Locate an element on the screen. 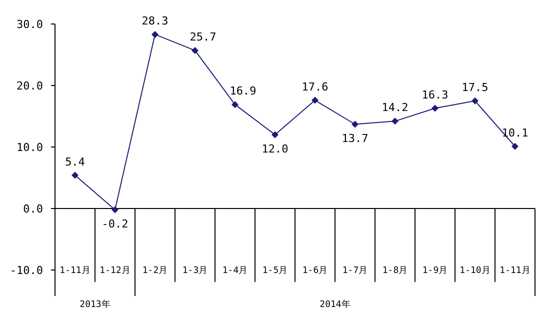 This screenshot has width=541, height=321. text: 17.5 is located at coordinates (475, 87).